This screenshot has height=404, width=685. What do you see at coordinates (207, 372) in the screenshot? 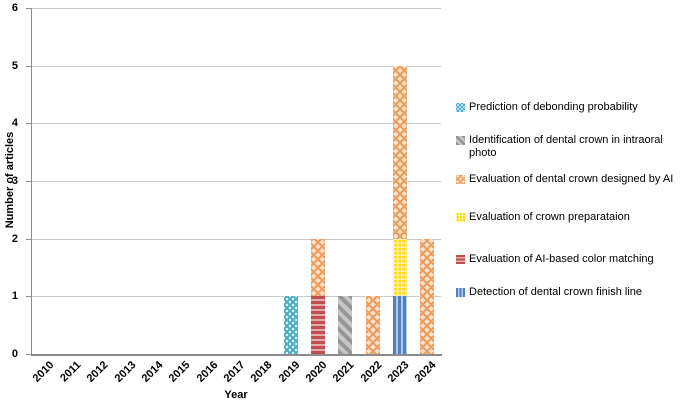
I see `x-tick-label: 2016` at bounding box center [207, 372].